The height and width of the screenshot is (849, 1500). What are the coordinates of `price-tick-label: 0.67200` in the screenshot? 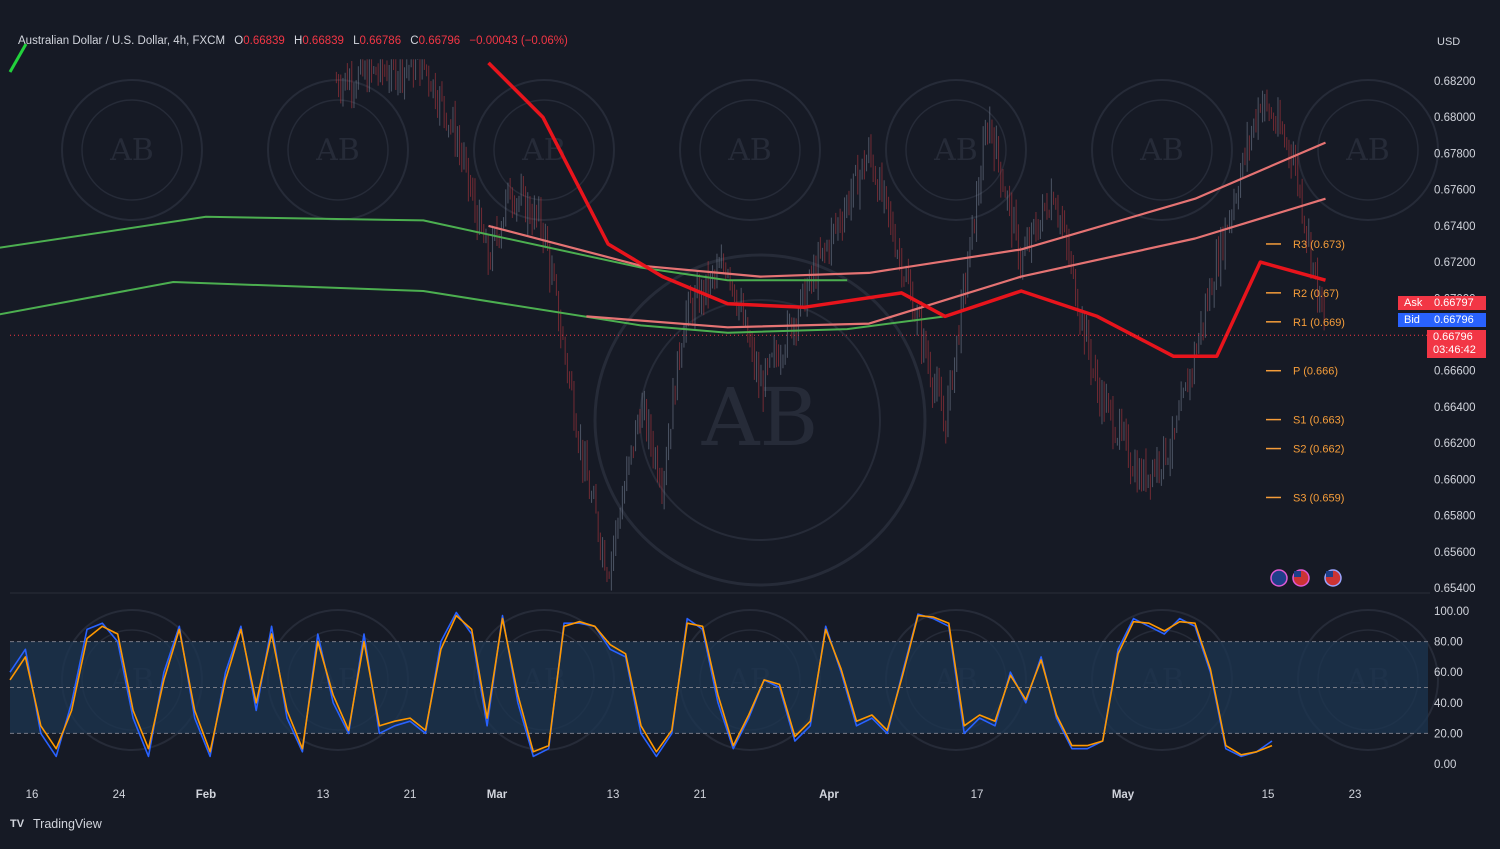 It's located at (1455, 263).